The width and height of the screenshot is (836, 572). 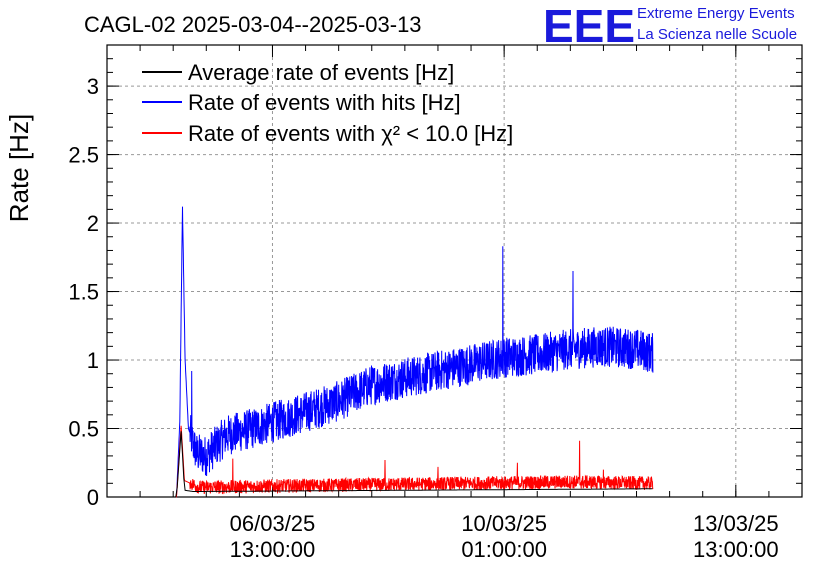 What do you see at coordinates (83, 429) in the screenshot?
I see `y-tick-label: 0.5` at bounding box center [83, 429].